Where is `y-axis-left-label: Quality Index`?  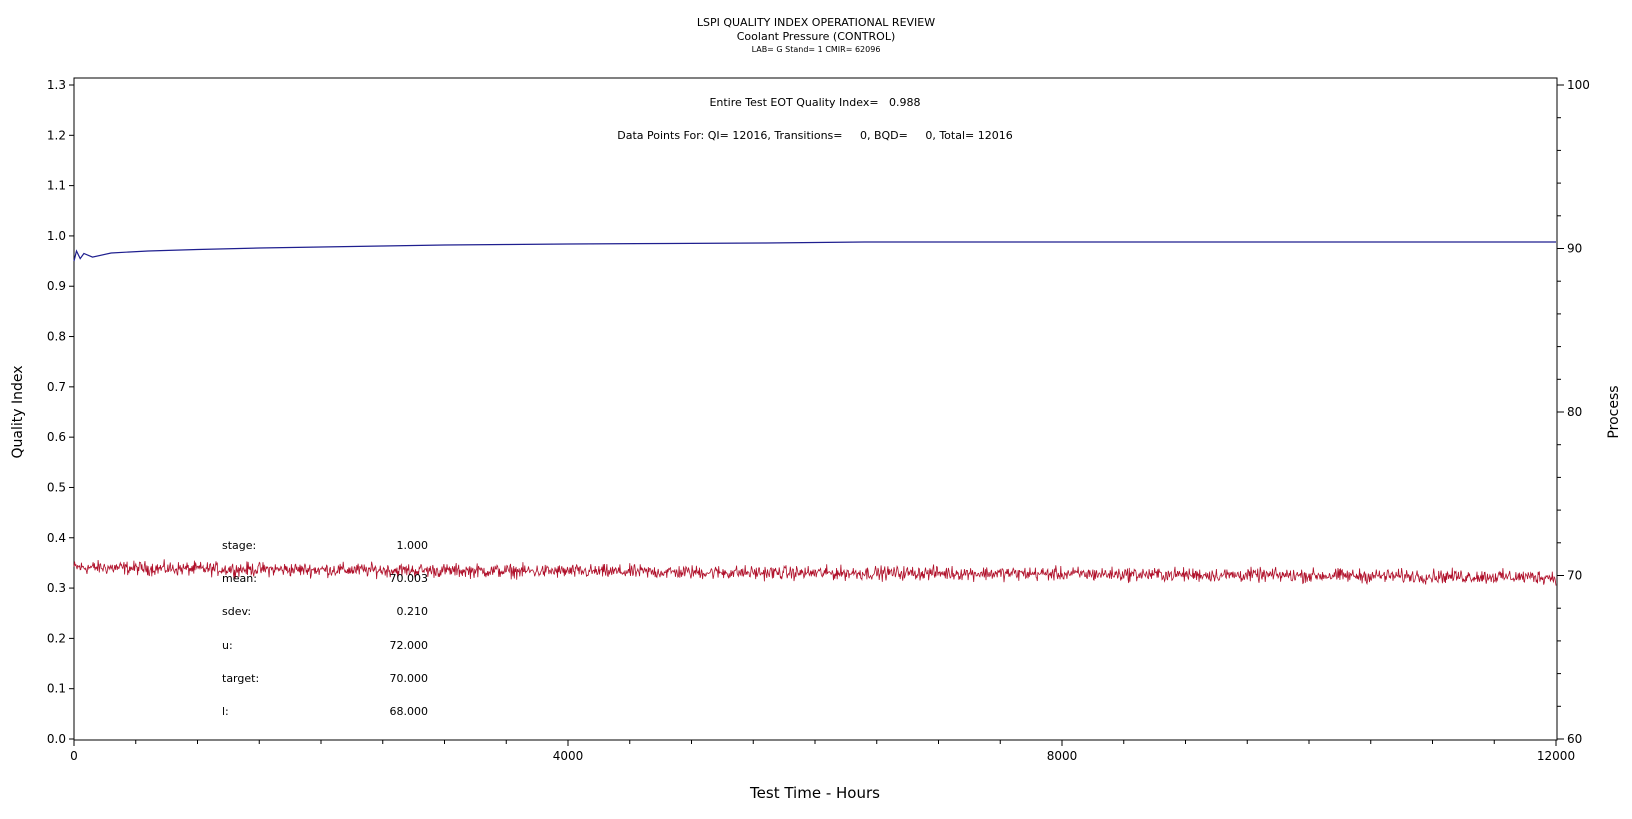 y-axis-left-label: Quality Index is located at coordinates (18, 411).